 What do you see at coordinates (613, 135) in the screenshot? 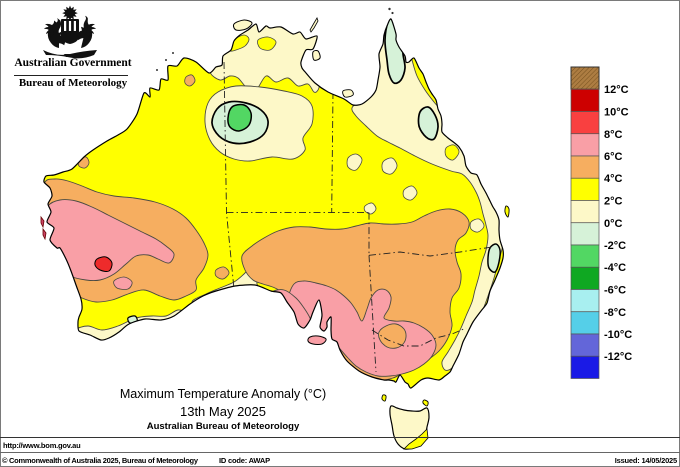
I see `svg-text: 8°C` at bounding box center [613, 135].